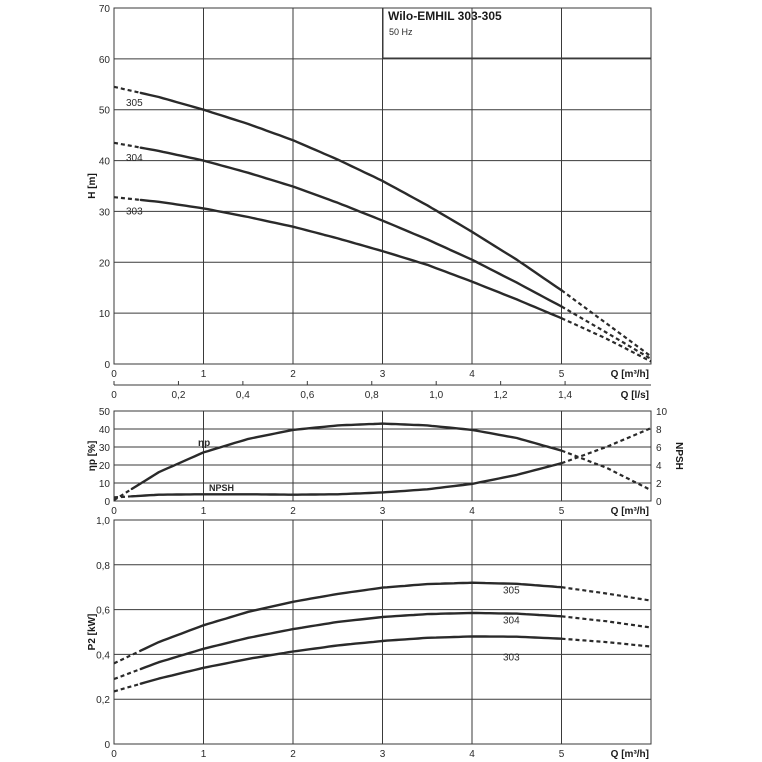  Describe the element at coordinates (511, 658) in the screenshot. I see `curve-label-p2-303: 303` at that location.